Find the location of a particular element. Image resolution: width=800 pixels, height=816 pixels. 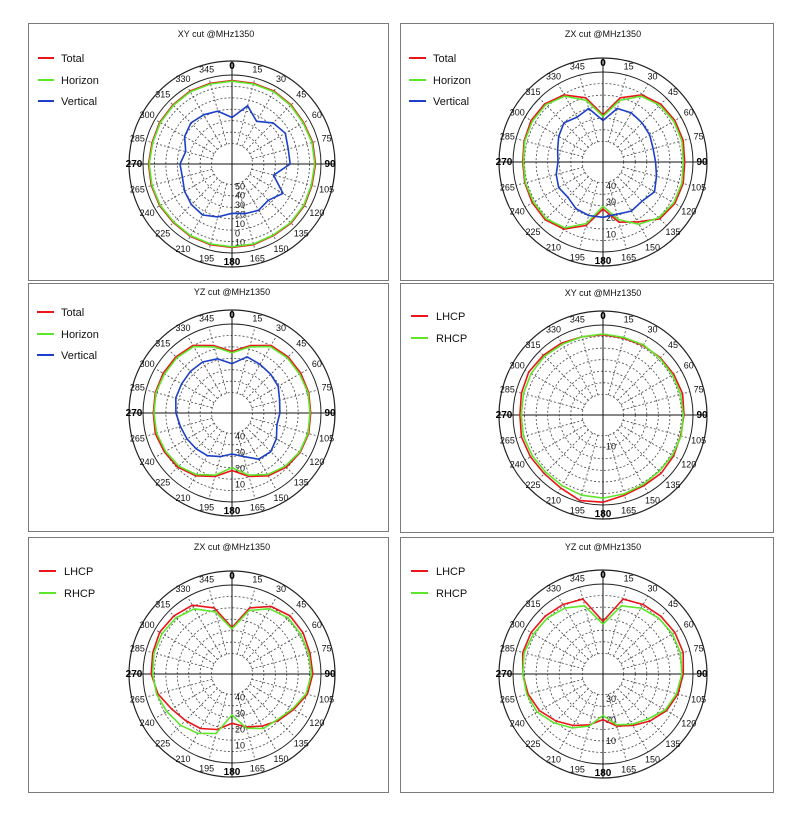

angle-tick-label: 265 is located at coordinates (137, 189).